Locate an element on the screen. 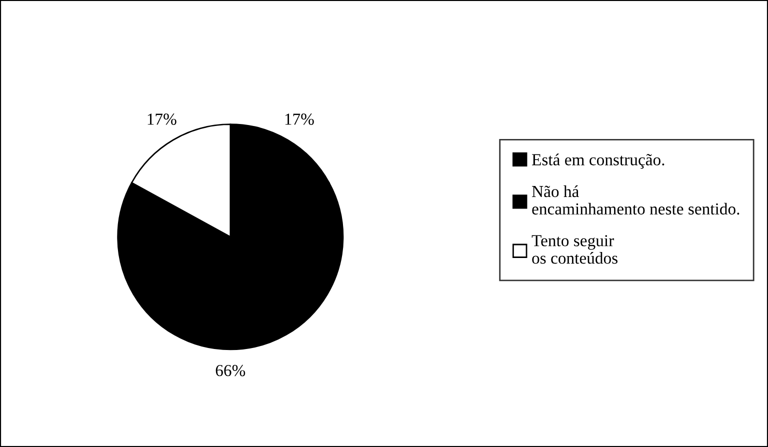 The width and height of the screenshot is (768, 447). legend-label: Não há encaminhamento neste sentido. is located at coordinates (636, 200).